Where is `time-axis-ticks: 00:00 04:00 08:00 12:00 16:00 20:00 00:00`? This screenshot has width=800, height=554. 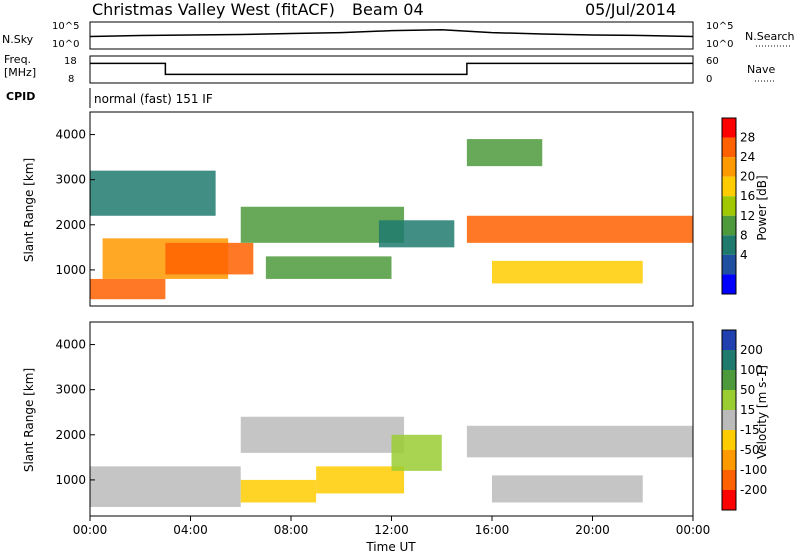 time-axis-ticks: 00:00 04:00 08:00 12:00 16:00 20:00 00:00 is located at coordinates (392, 526).